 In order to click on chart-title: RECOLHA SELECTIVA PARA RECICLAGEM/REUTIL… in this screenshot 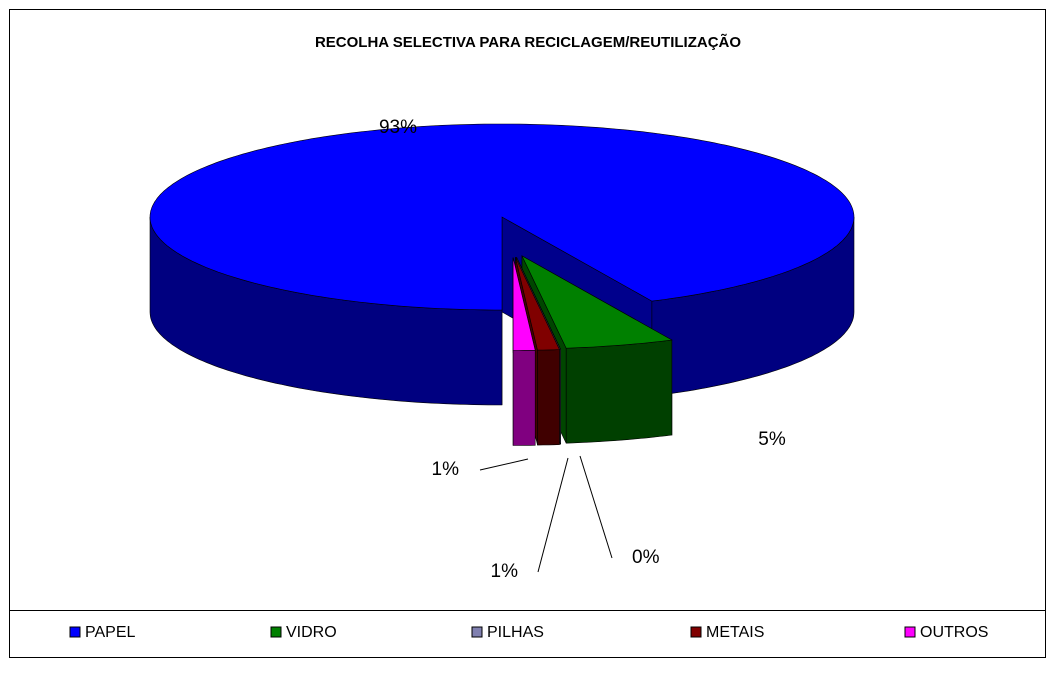, I will do `click(528, 42)`.